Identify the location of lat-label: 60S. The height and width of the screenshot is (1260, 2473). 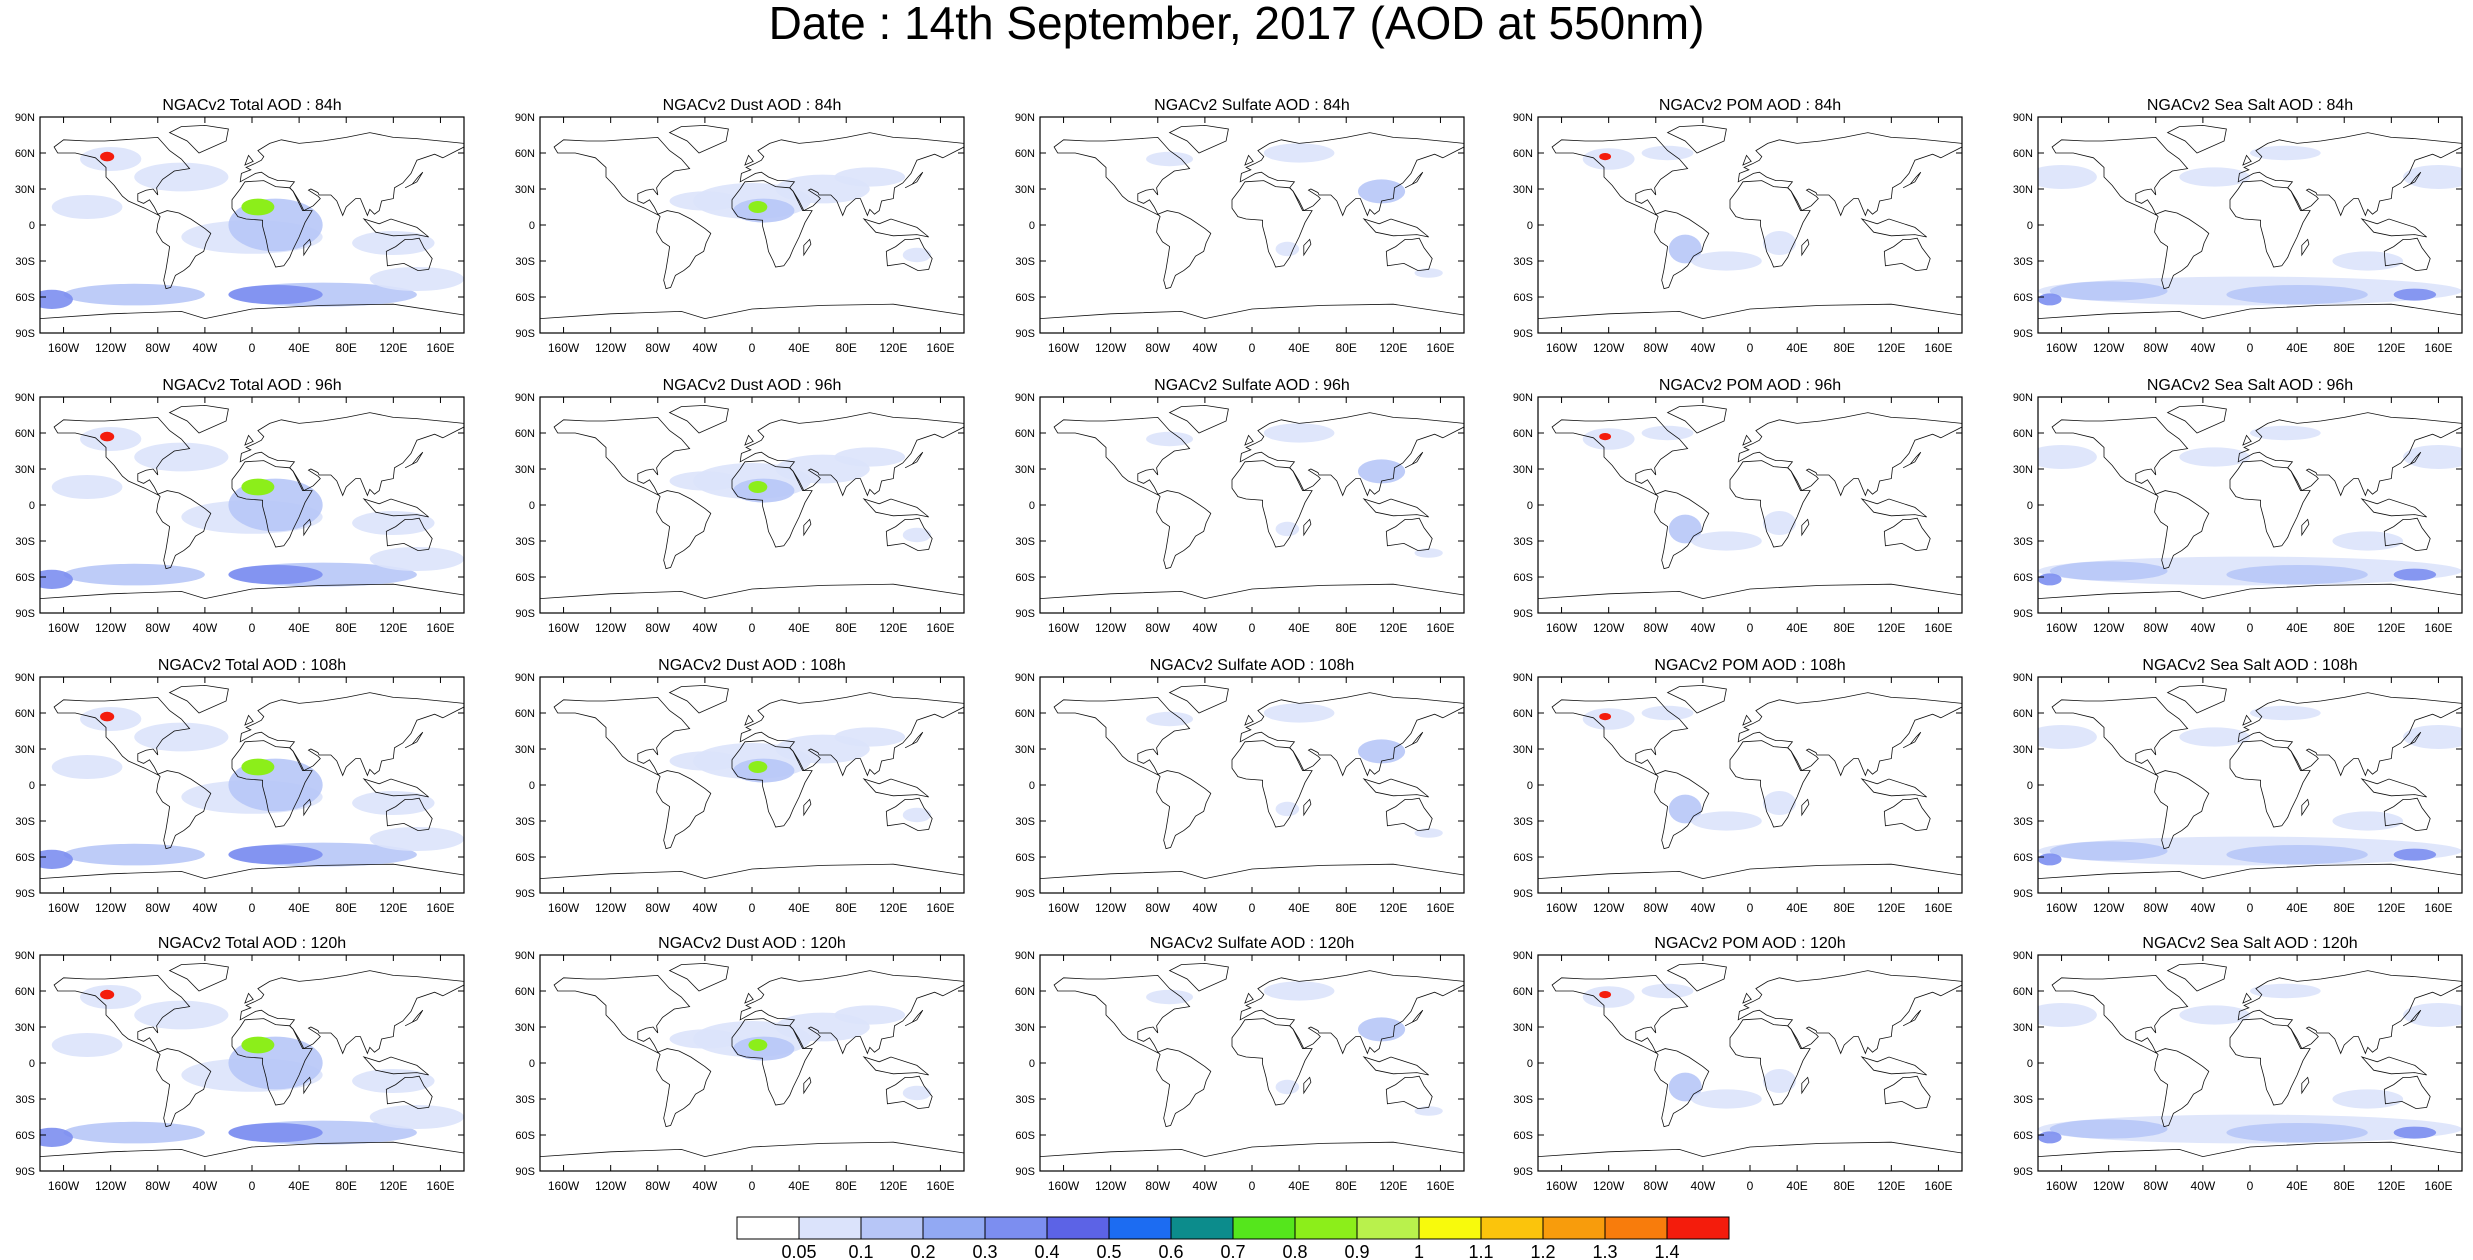
(2023, 1136).